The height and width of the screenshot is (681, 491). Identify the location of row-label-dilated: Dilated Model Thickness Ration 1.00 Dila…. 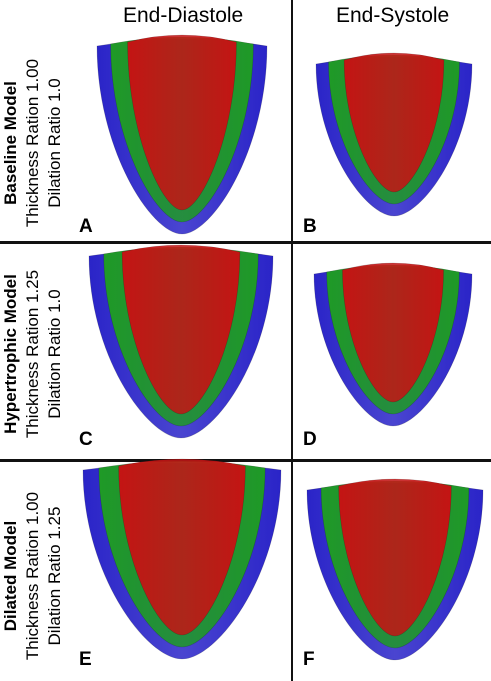
(36, 576).